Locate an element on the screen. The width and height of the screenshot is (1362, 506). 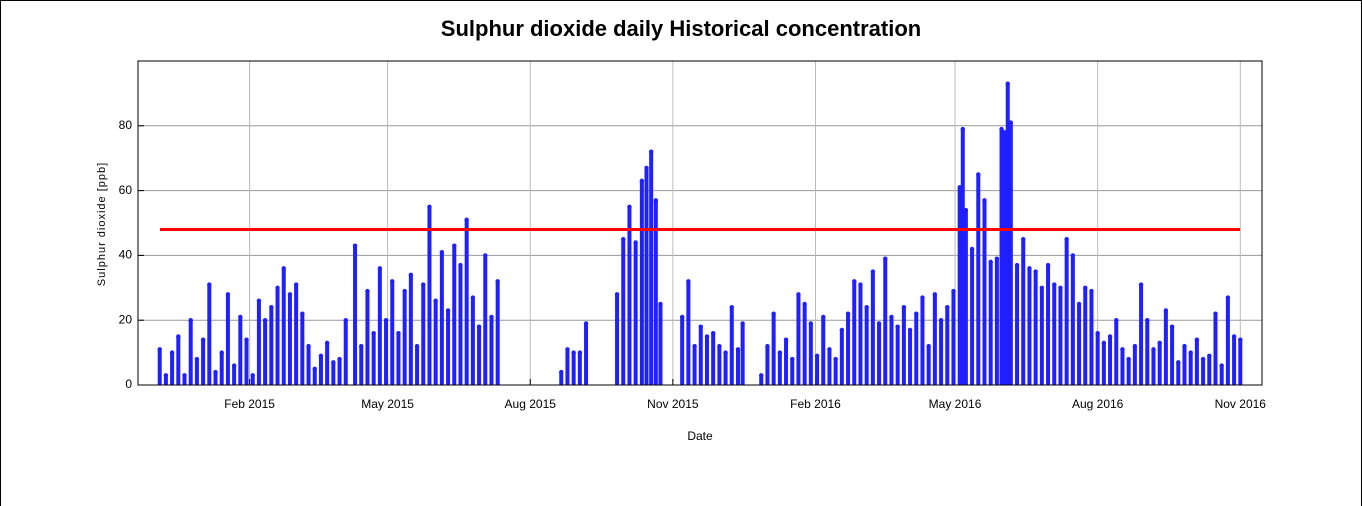
x-tick-label: Nov 2016 is located at coordinates (1241, 404).